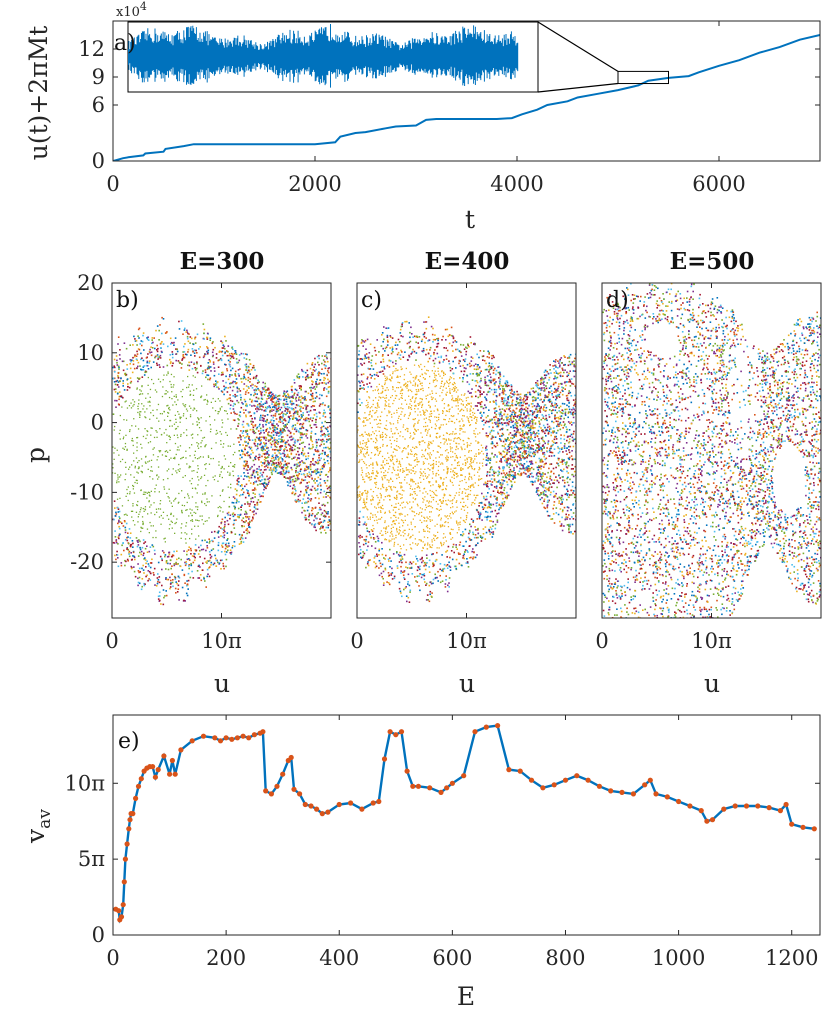 The image size is (831, 1013). Describe the element at coordinates (663, 468) in the screenshot. I see `panel-d-ticks: 0 10π` at that location.